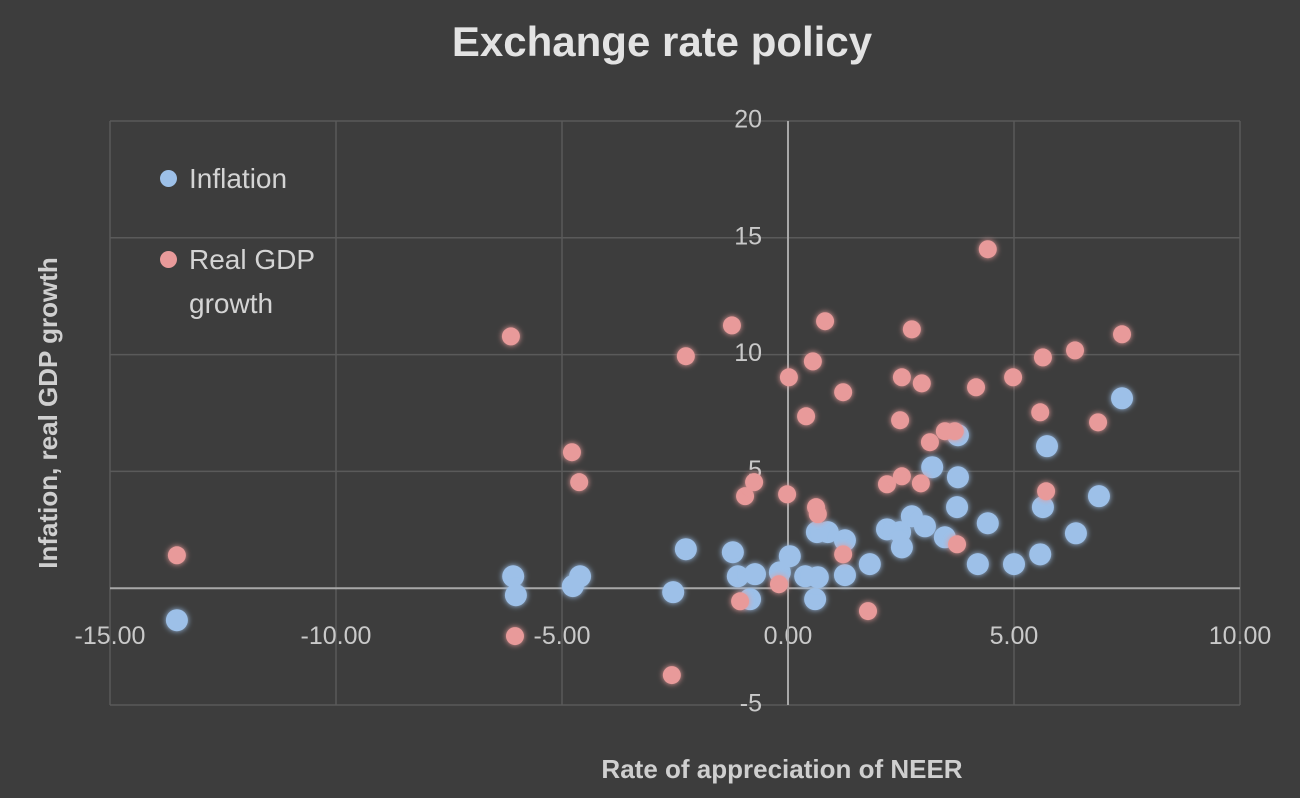  What do you see at coordinates (751, 704) in the screenshot?
I see `y-tick-label: -5` at bounding box center [751, 704].